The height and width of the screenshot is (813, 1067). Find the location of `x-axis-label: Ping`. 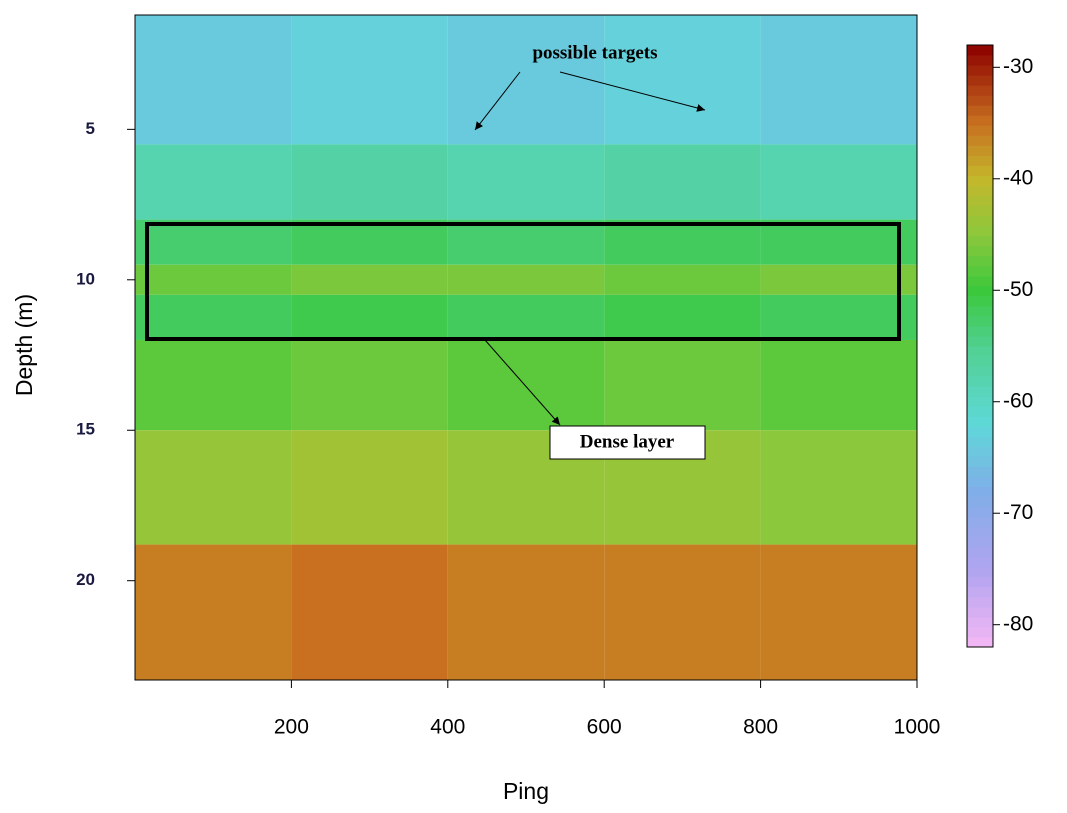

x-axis-label: Ping is located at coordinates (526, 791).